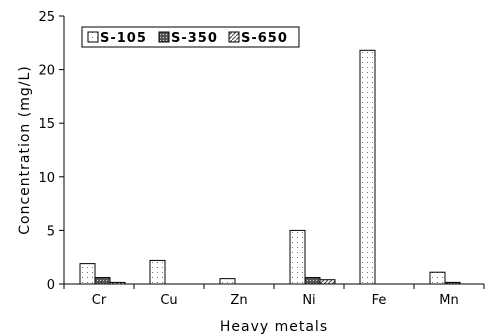 The width and height of the screenshot is (489, 336). I want to click on bar-s-350-cr, so click(102, 281).